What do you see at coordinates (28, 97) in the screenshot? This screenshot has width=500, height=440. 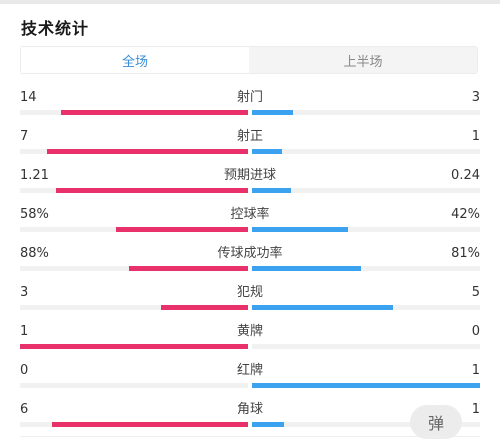 I see `home-value: 14` at bounding box center [28, 97].